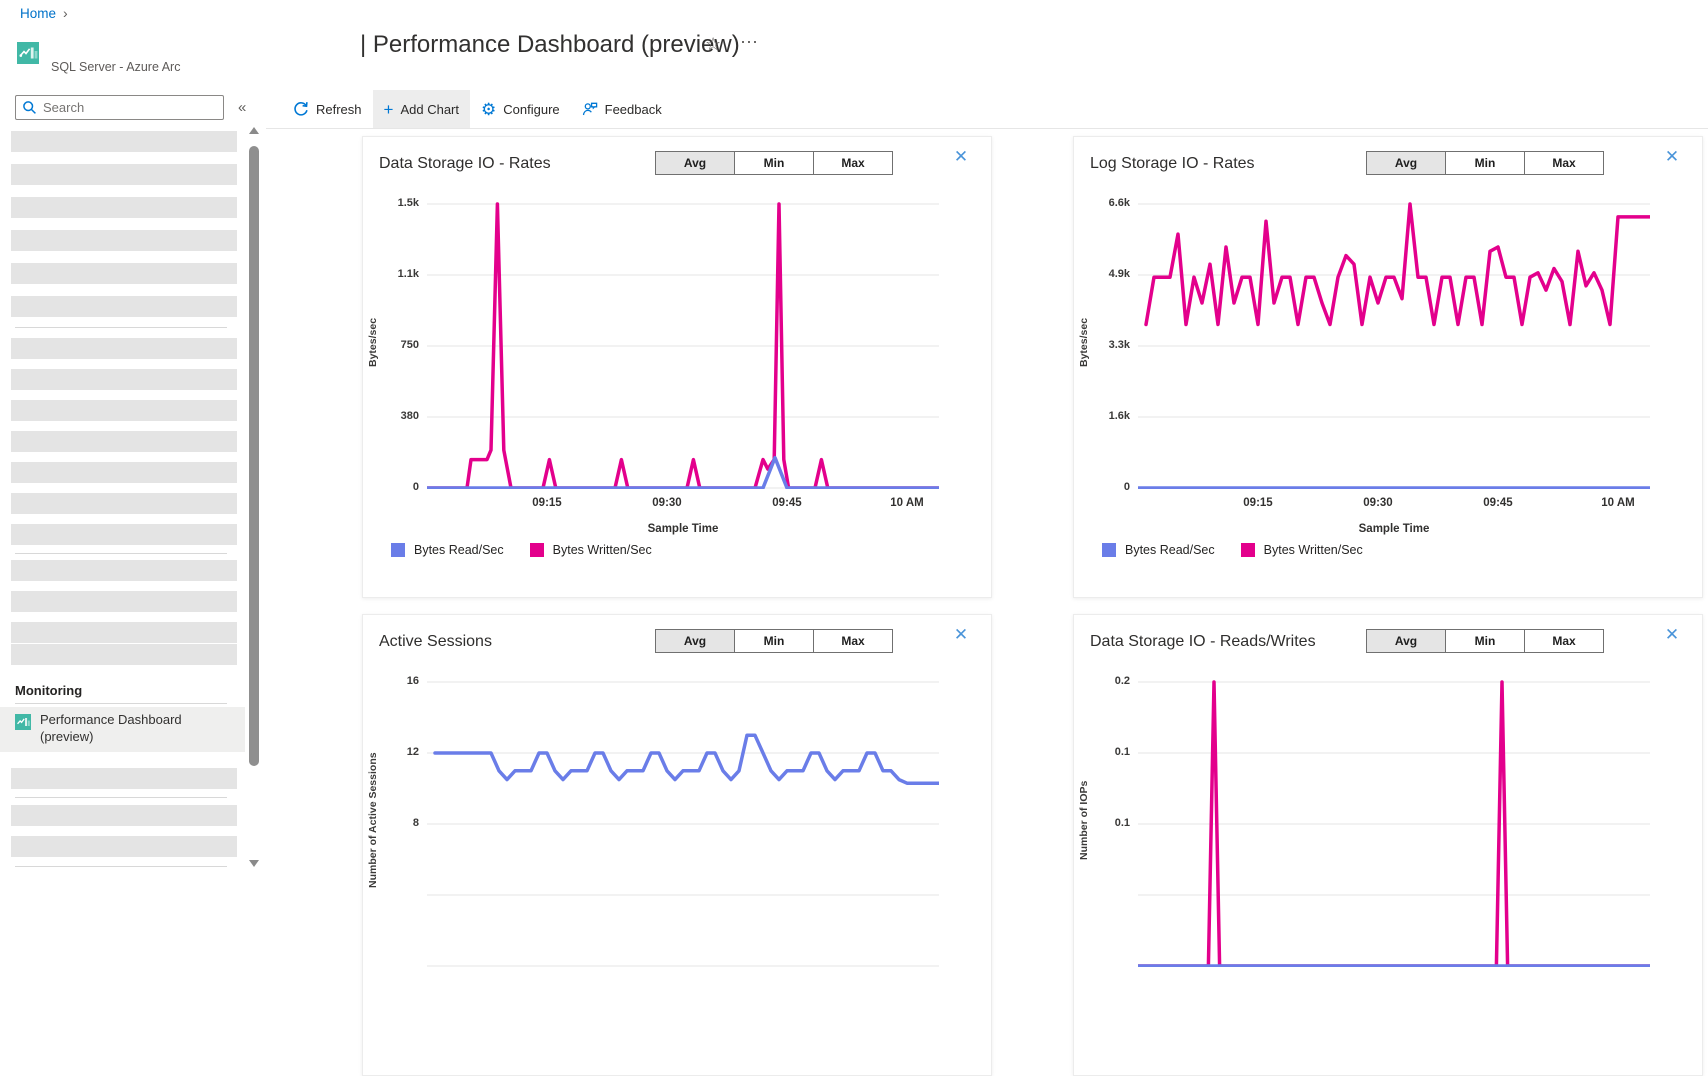 This screenshot has height=1076, width=1708. What do you see at coordinates (123, 107) in the screenshot?
I see `search-input` at bounding box center [123, 107].